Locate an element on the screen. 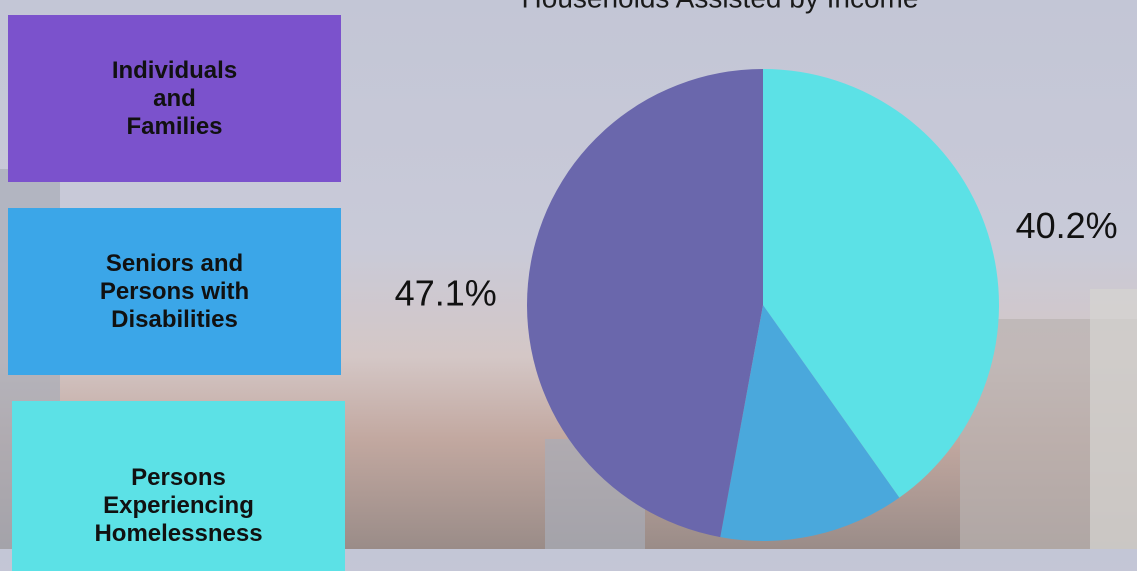 The height and width of the screenshot is (571, 1137). legend-box: Seniors and Persons with Disabilities is located at coordinates (174, 291).